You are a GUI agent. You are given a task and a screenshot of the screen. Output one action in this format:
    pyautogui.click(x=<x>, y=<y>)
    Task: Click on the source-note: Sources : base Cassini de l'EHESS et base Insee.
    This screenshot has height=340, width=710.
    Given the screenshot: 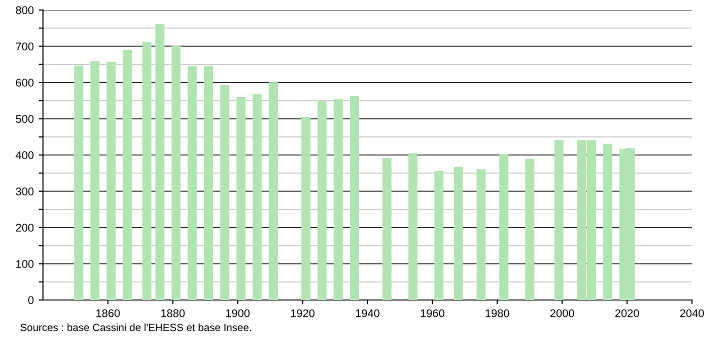 What is the action you would take?
    pyautogui.click(x=135, y=327)
    